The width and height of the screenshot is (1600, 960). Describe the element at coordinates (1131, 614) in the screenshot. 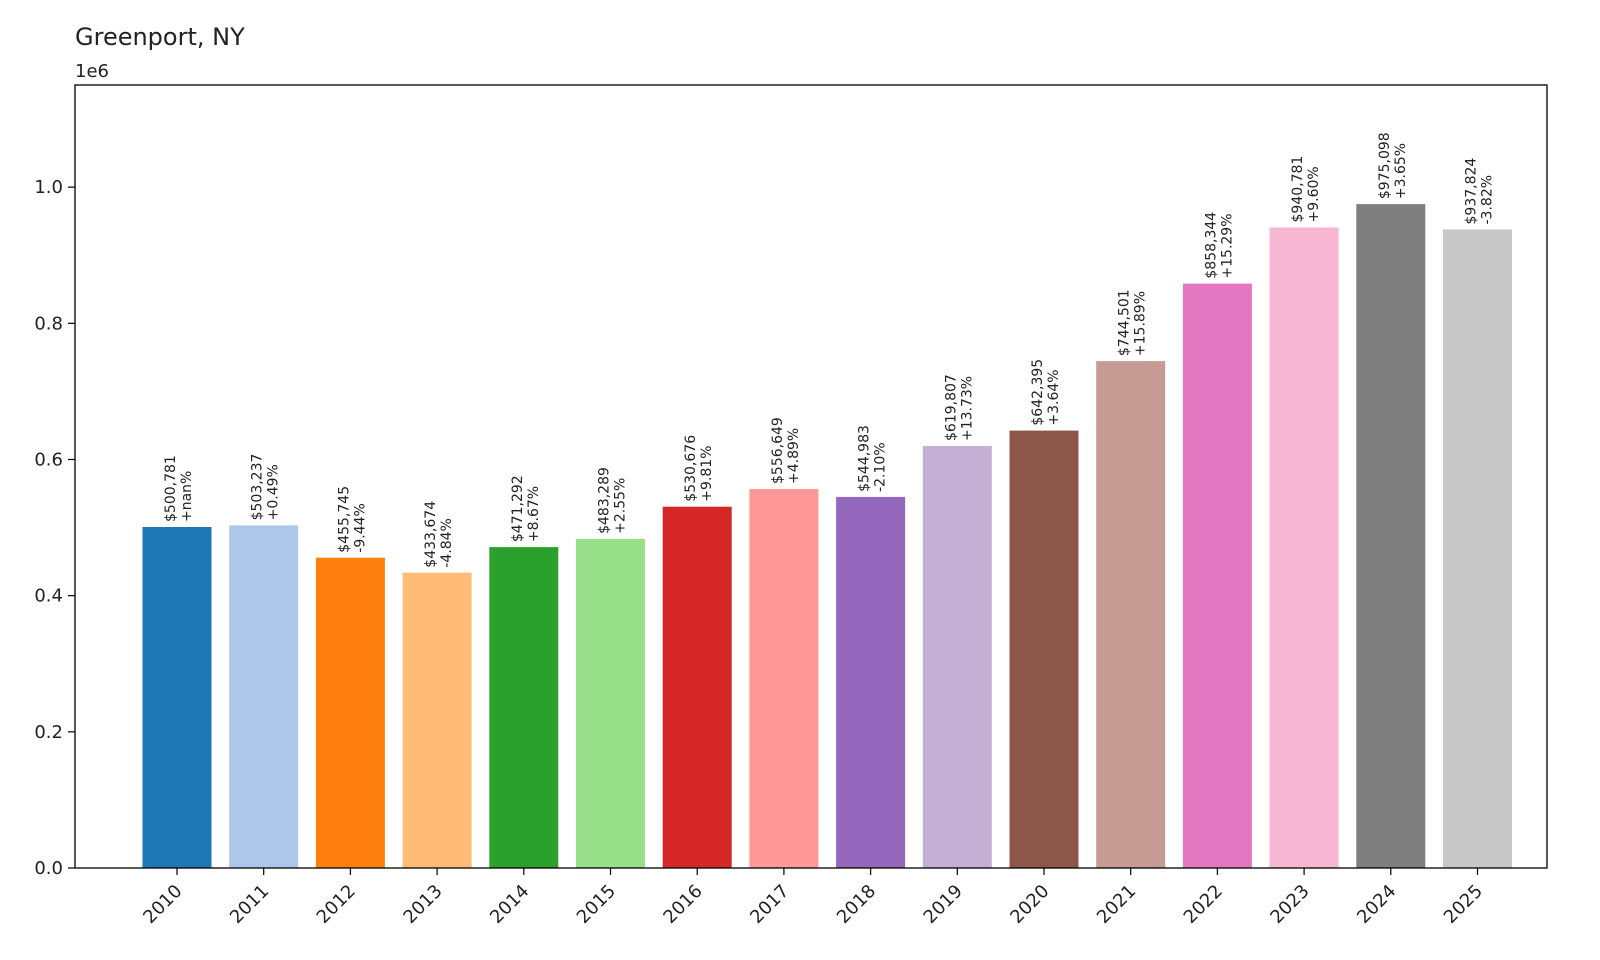

I see `bar-2021` at that location.